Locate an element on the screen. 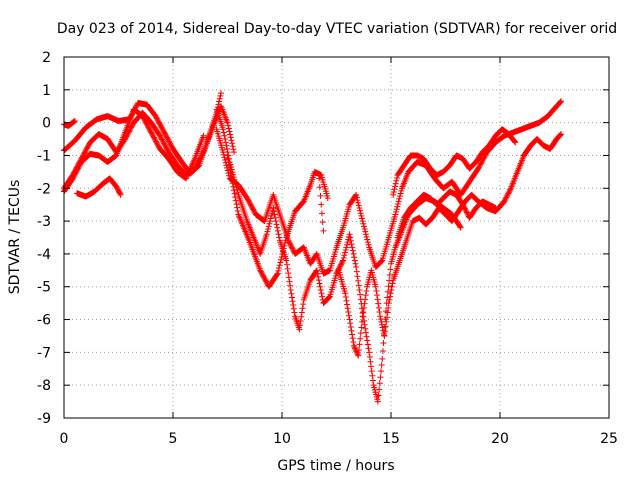 Image resolution: width=640 pixels, height=480 pixels. y-tick-label: -5 is located at coordinates (44, 288).